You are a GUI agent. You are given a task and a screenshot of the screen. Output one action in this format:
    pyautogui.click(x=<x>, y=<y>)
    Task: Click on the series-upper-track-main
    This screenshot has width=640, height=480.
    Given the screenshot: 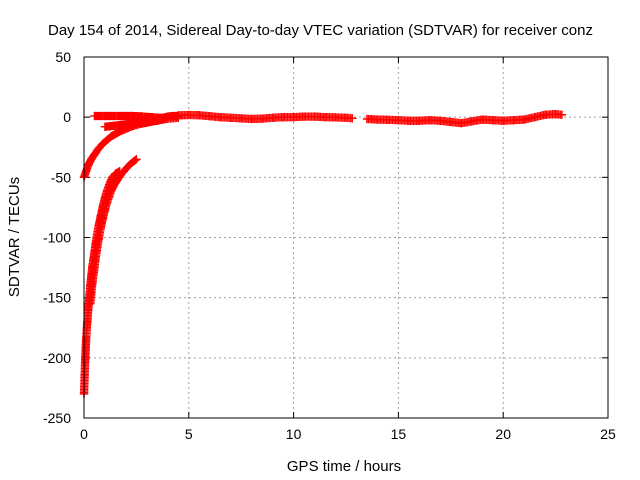 What is the action you would take?
    pyautogui.click(x=265, y=117)
    